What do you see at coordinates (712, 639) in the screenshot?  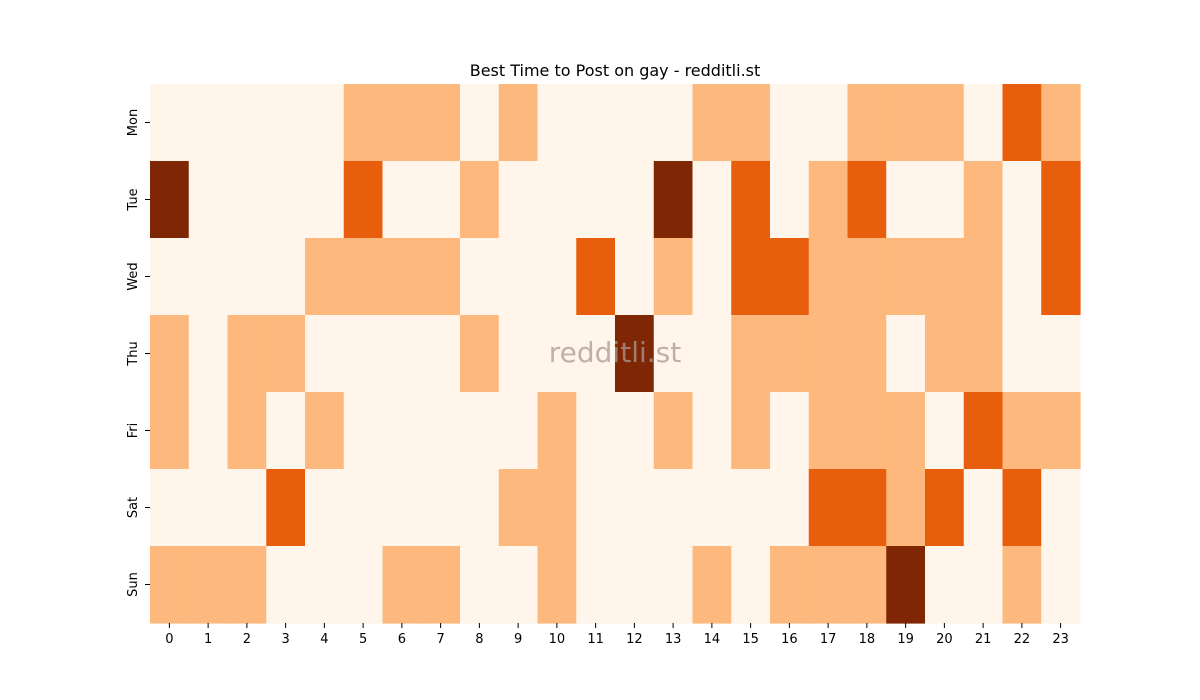 I see `x-tick-label: 14` at bounding box center [712, 639].